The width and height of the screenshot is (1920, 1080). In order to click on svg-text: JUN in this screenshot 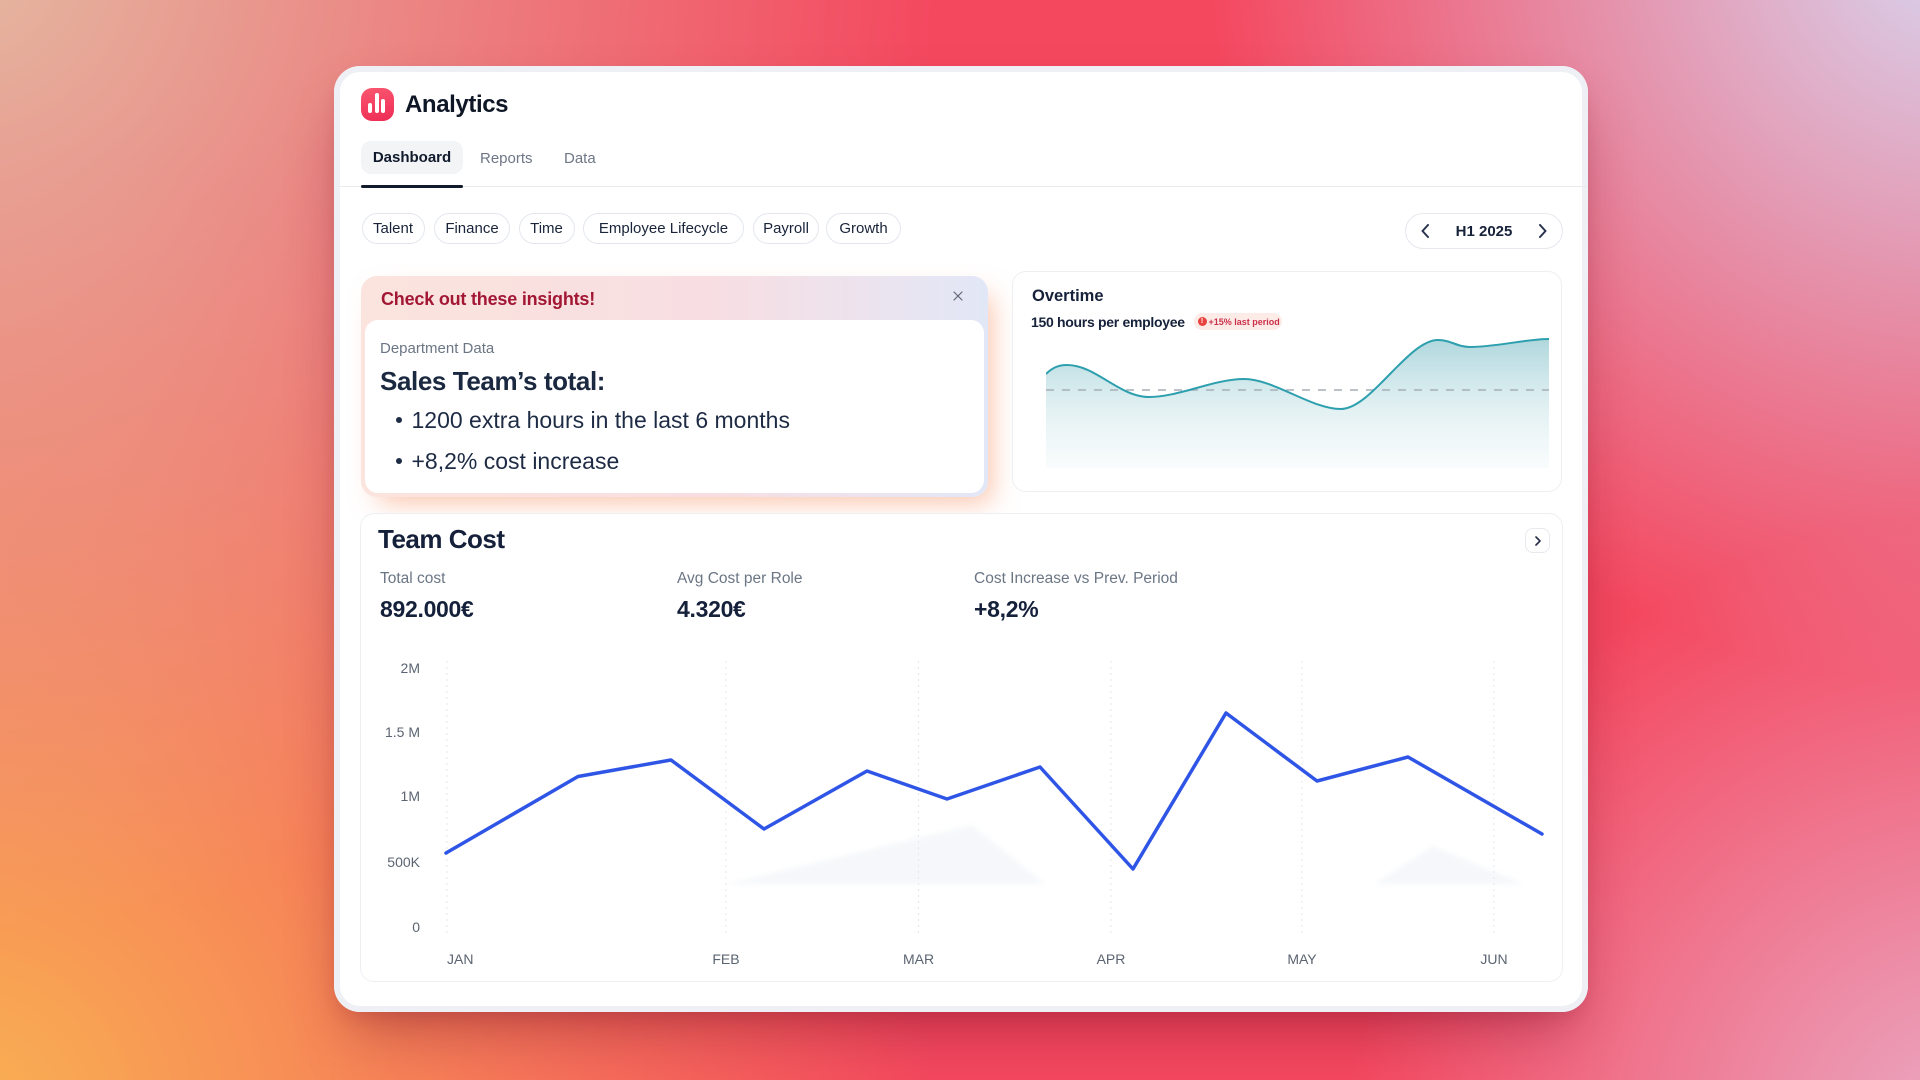, I will do `click(1493, 959)`.